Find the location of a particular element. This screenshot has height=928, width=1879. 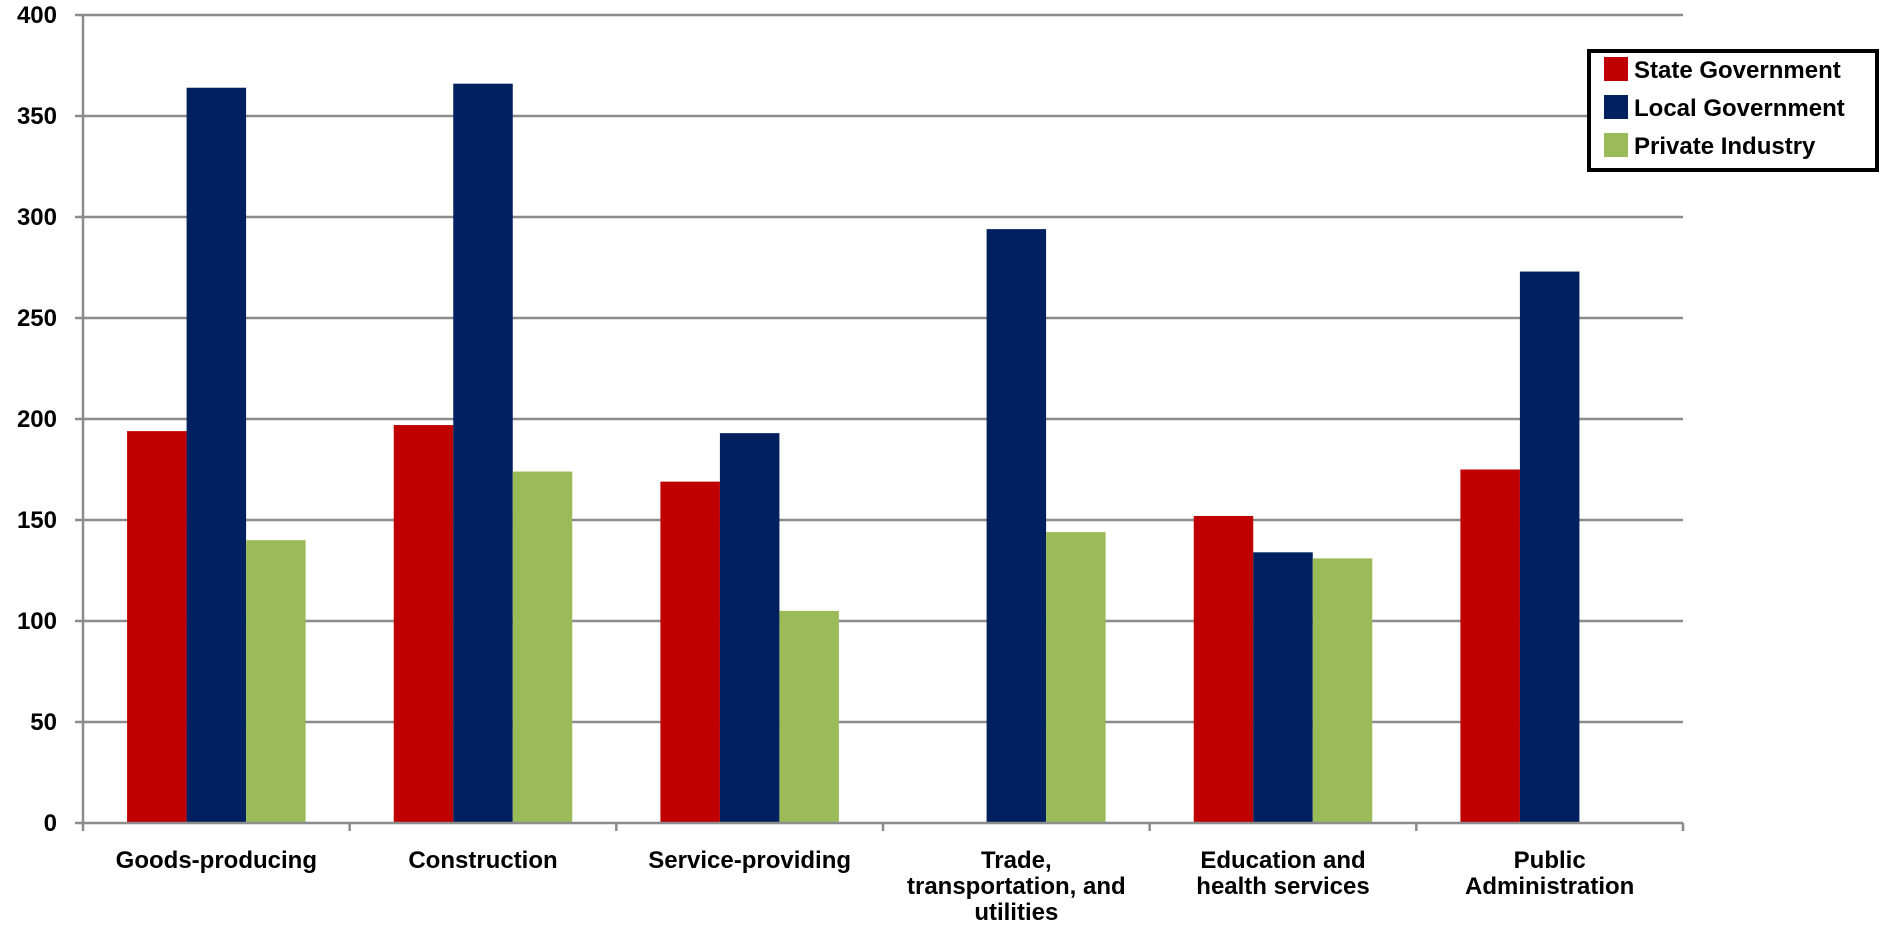

y-axis-tick-labels: 0 50 100 150 200 250 300 350 400 is located at coordinates (37, 419).